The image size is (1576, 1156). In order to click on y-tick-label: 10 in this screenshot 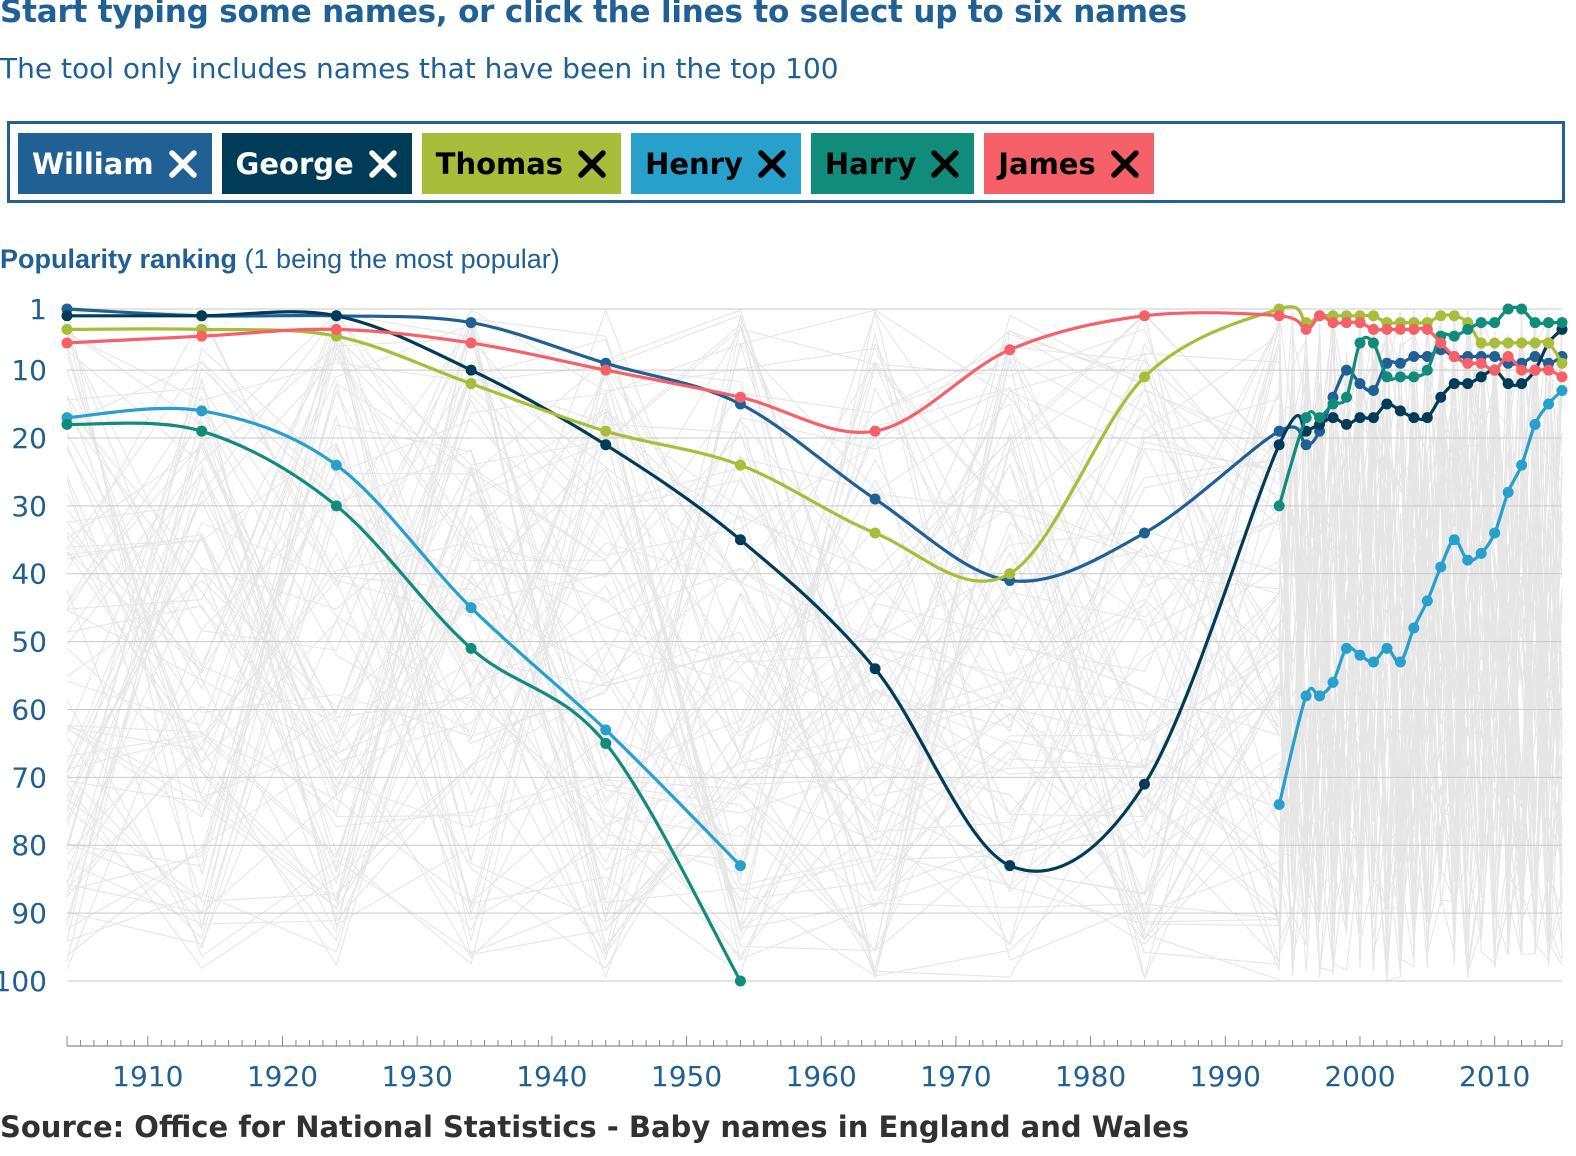, I will do `click(29, 370)`.